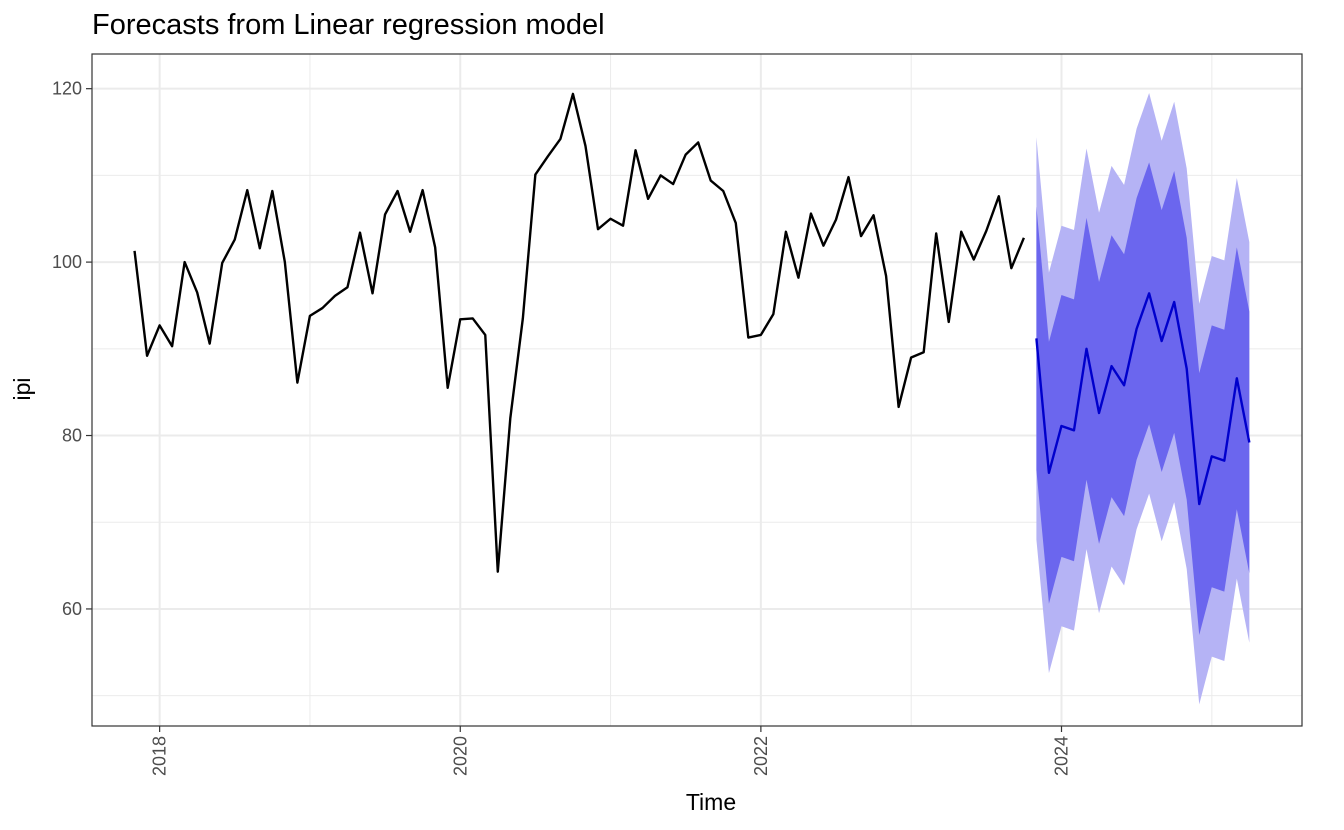  What do you see at coordinates (460, 756) in the screenshot?
I see `x-tick-label: 2020` at bounding box center [460, 756].